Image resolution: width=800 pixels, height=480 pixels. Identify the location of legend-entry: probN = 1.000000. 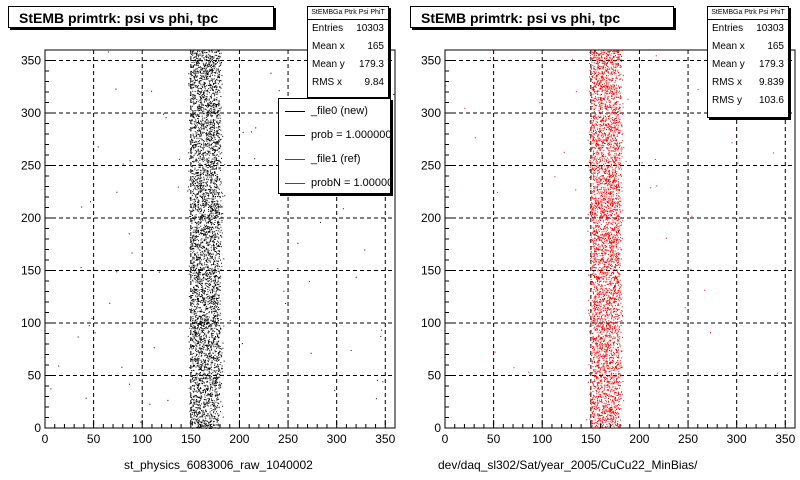
(334, 182).